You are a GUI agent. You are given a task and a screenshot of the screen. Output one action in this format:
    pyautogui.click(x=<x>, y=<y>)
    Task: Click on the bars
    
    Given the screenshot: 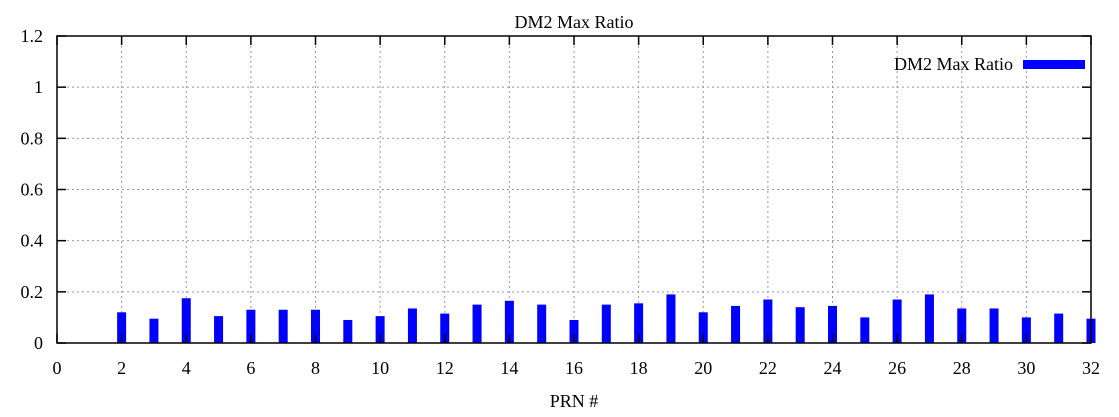 What is the action you would take?
    pyautogui.click(x=606, y=318)
    